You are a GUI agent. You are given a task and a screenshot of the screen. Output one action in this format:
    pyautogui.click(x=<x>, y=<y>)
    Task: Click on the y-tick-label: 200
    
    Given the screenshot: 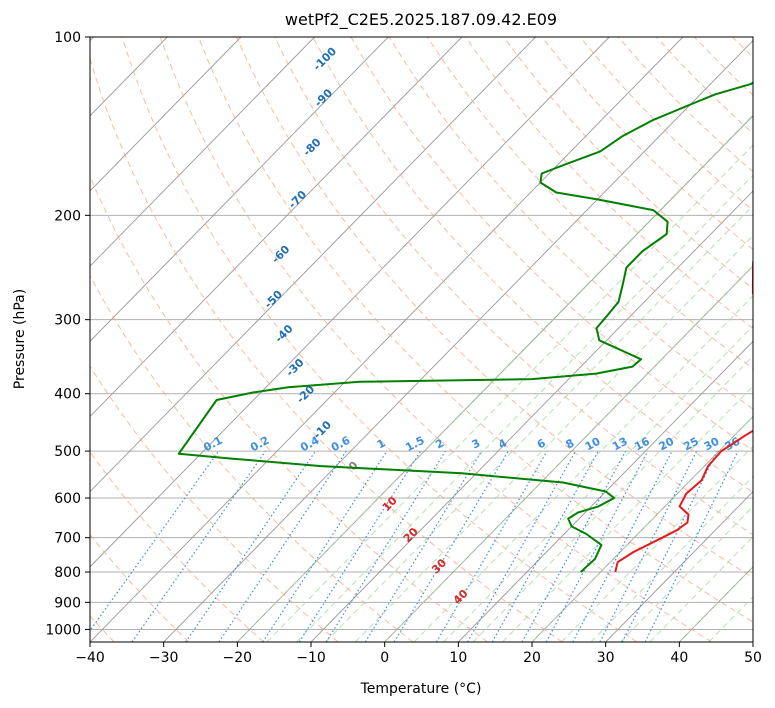 What is the action you would take?
    pyautogui.click(x=67, y=216)
    